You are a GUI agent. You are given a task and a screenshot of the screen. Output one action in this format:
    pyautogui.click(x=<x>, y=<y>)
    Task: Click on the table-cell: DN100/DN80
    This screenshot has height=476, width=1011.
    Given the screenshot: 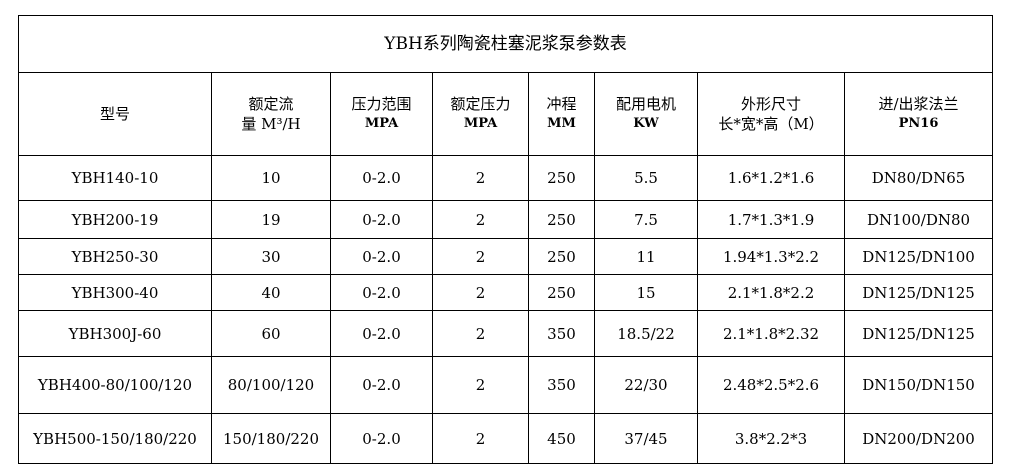 What is the action you would take?
    pyautogui.click(x=918, y=219)
    